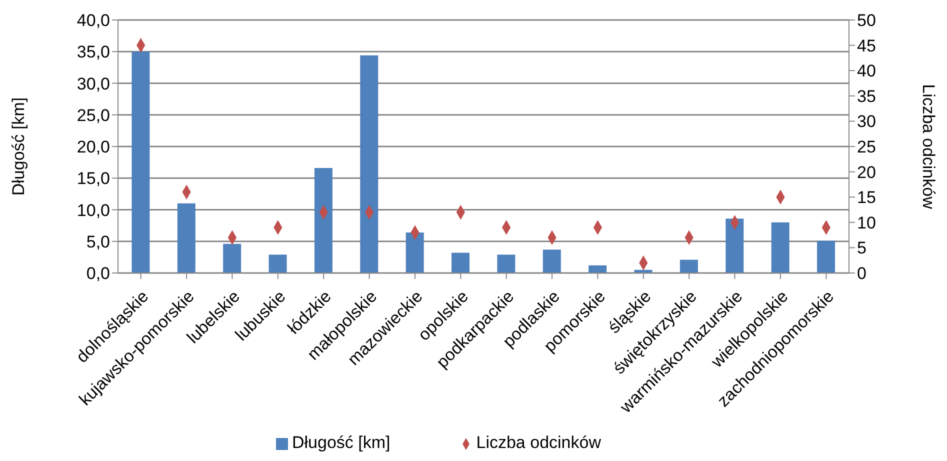 The image size is (947, 461). Describe the element at coordinates (98, 274) in the screenshot. I see `y-tick-label: 0,0` at that location.